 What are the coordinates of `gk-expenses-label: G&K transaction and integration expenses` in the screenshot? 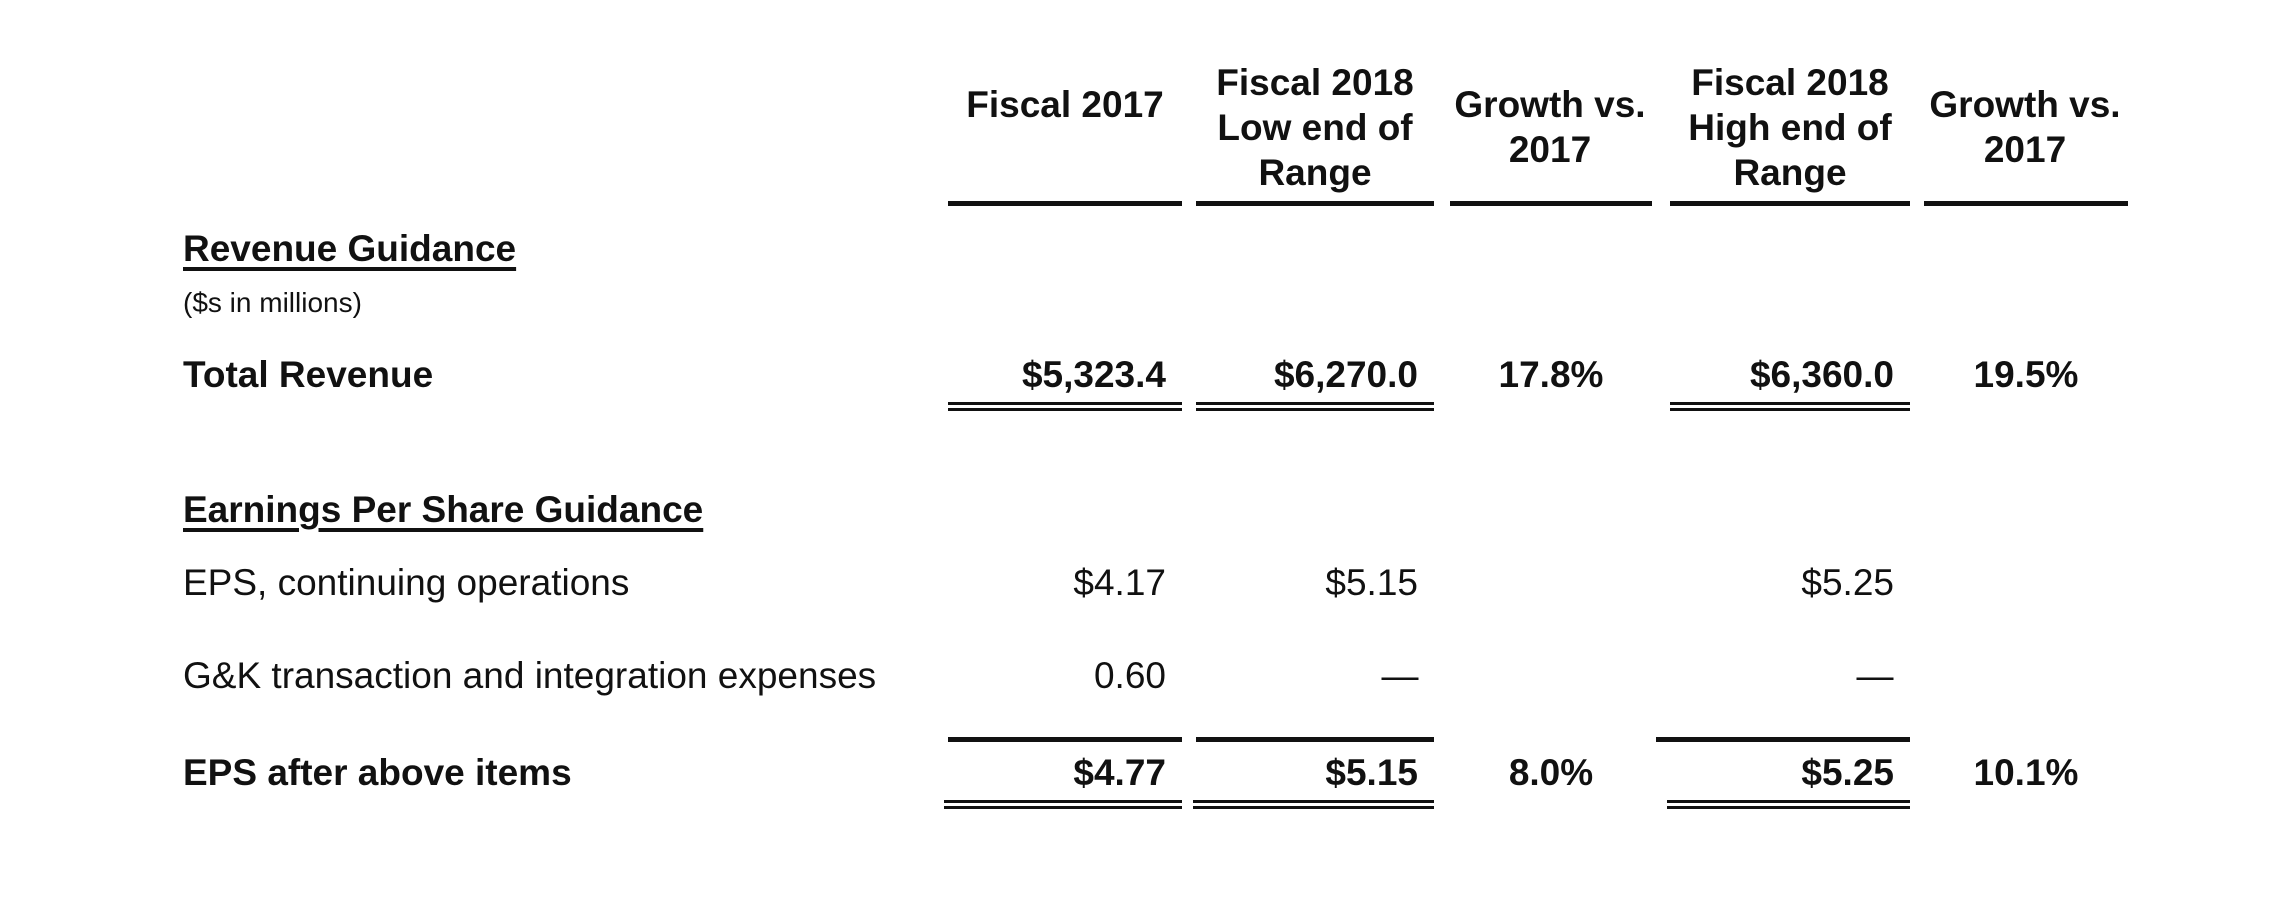 It's located at (530, 675).